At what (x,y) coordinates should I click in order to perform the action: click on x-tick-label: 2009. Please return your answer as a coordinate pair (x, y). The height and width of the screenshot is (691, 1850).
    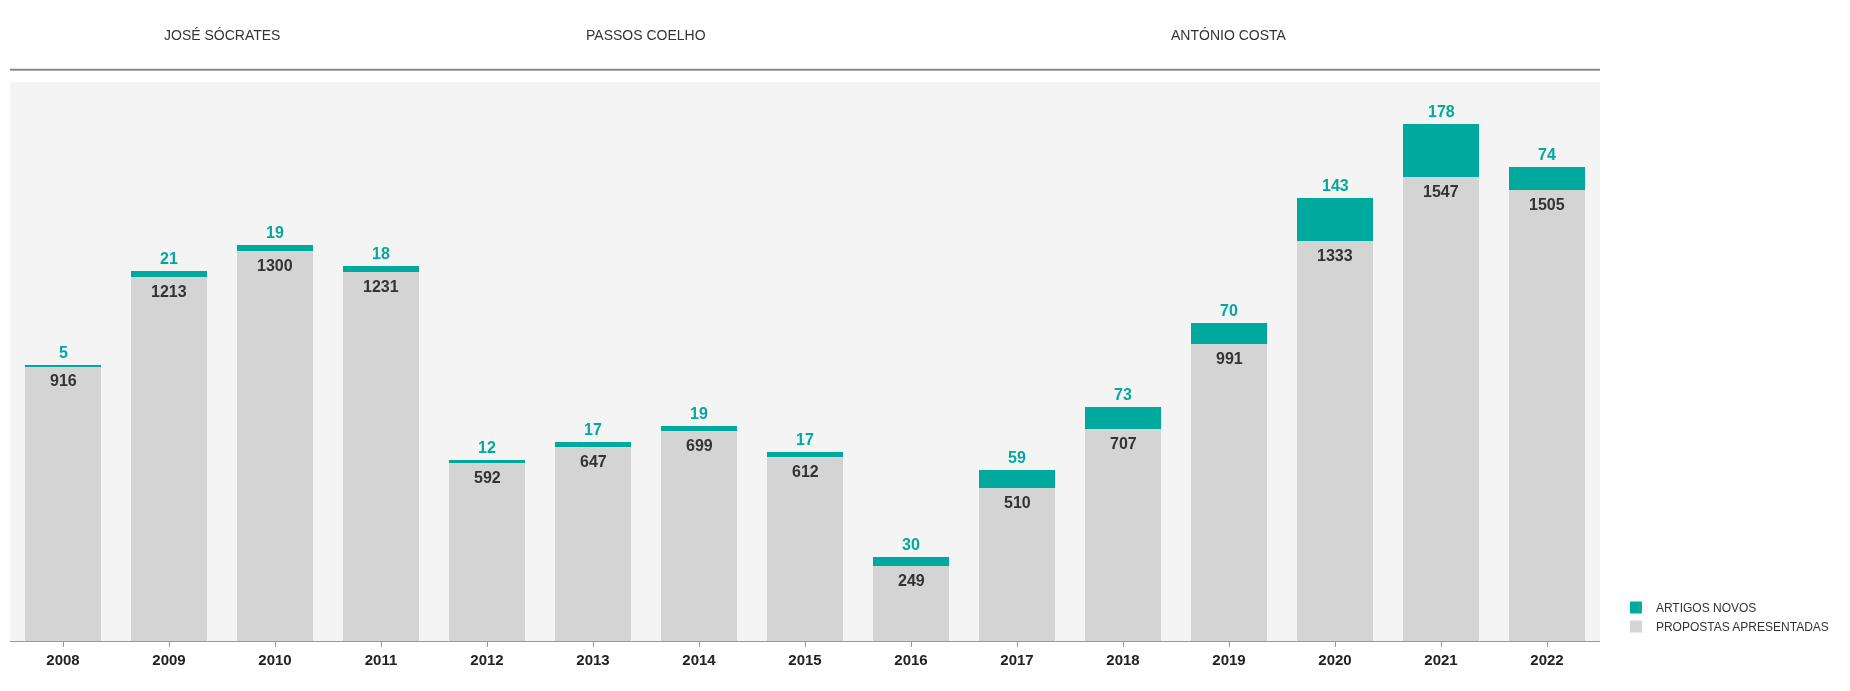
    Looking at the image, I should click on (169, 659).